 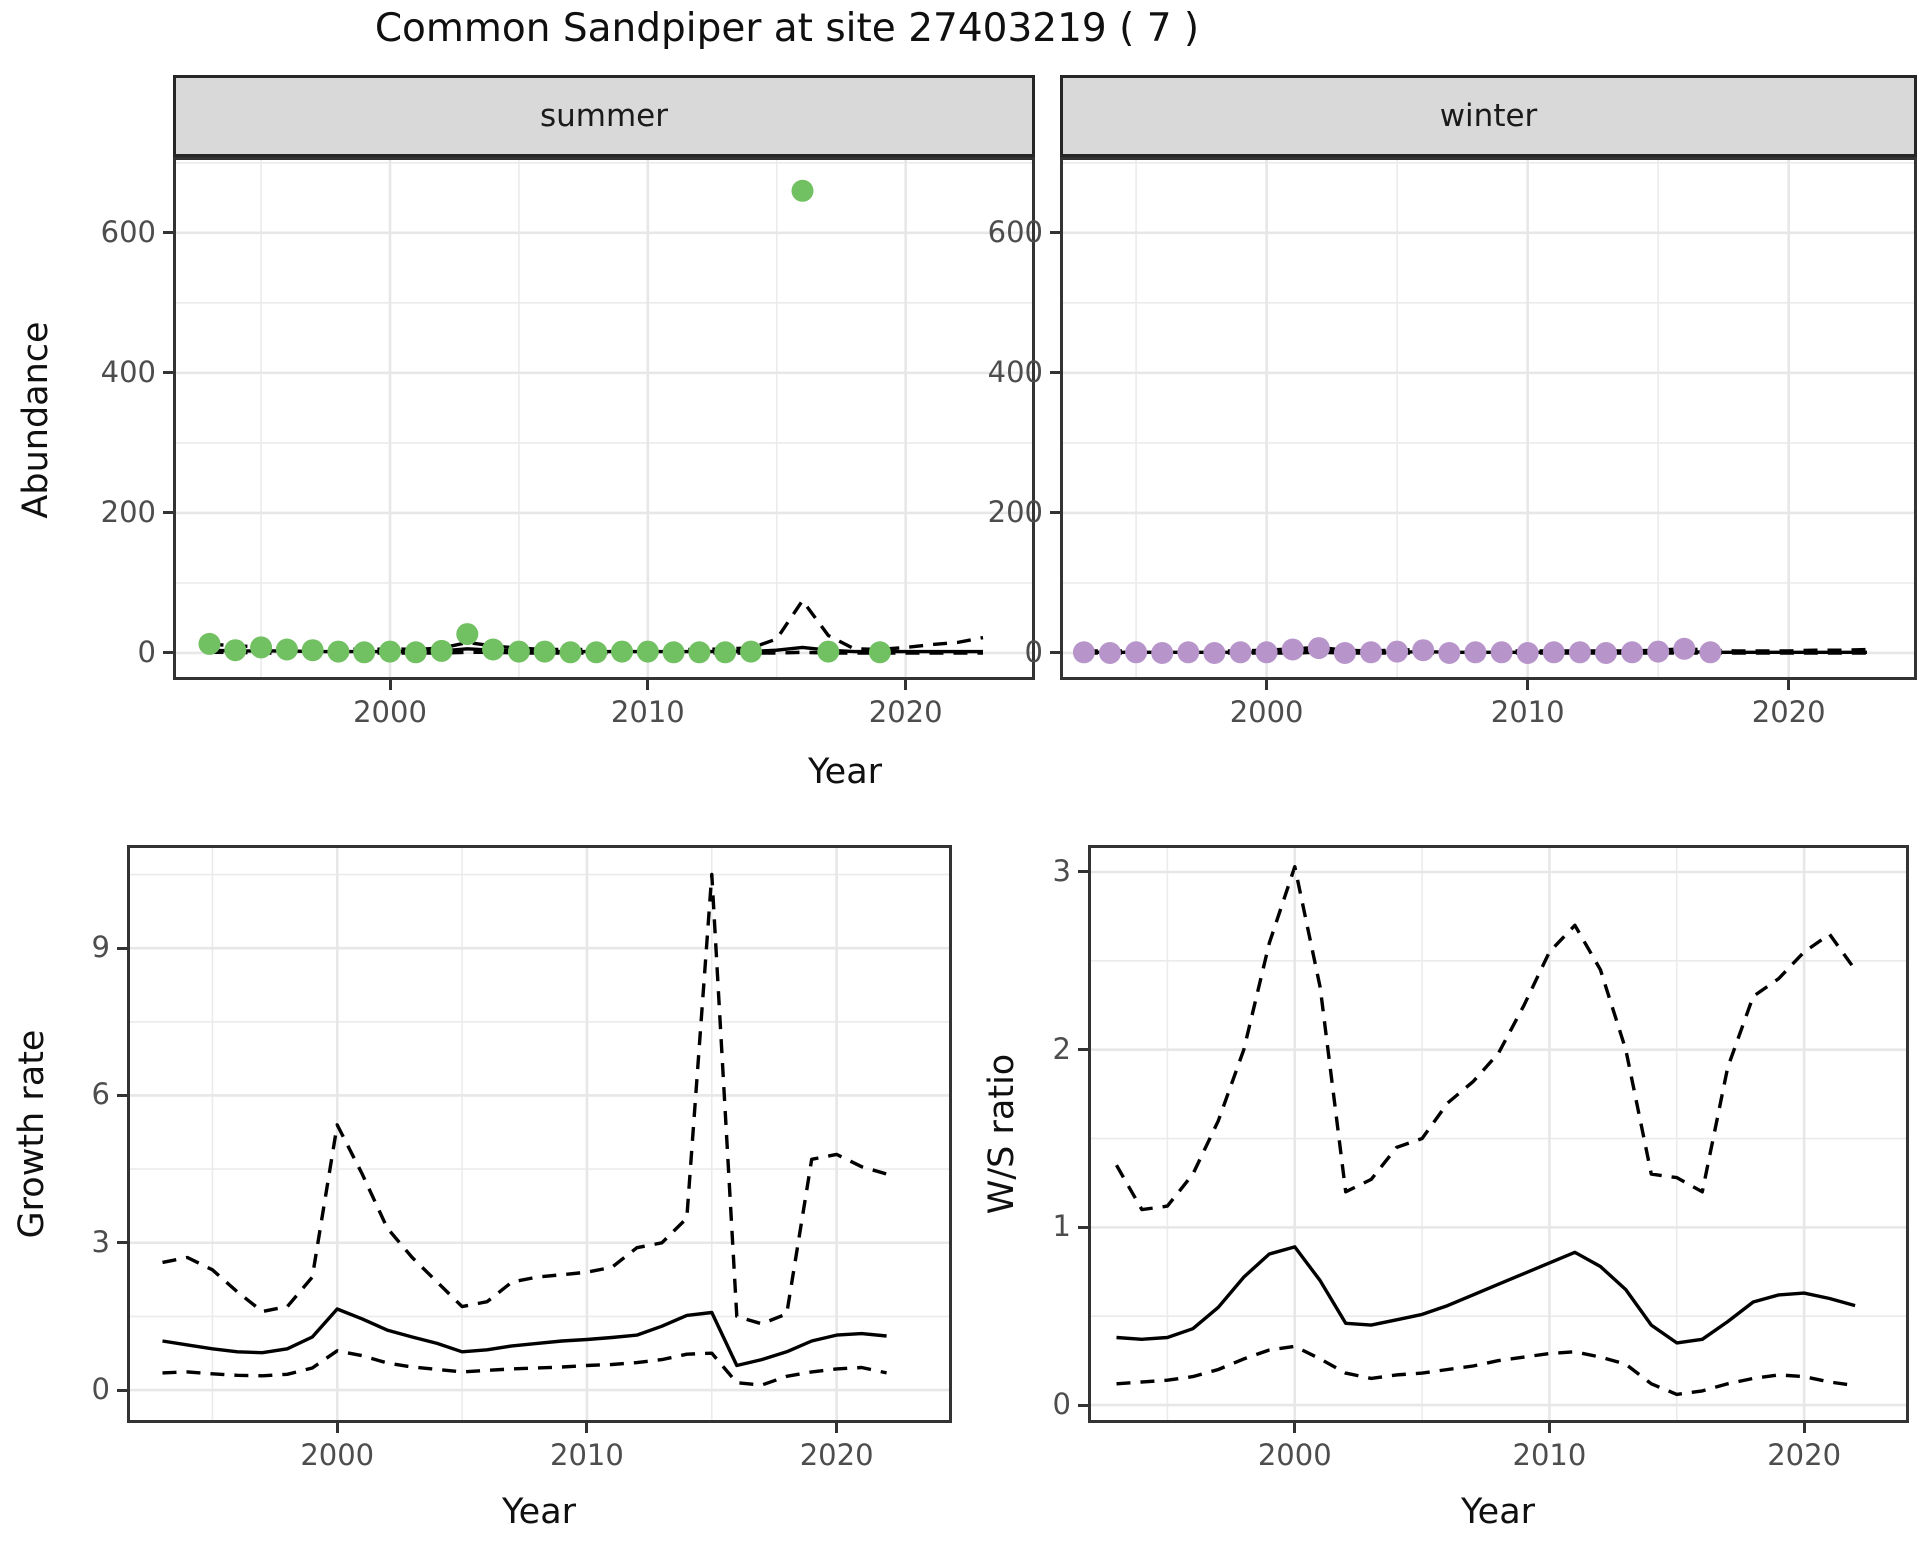 What do you see at coordinates (1061, 1048) in the screenshot?
I see `y-tick-label: 2` at bounding box center [1061, 1048].